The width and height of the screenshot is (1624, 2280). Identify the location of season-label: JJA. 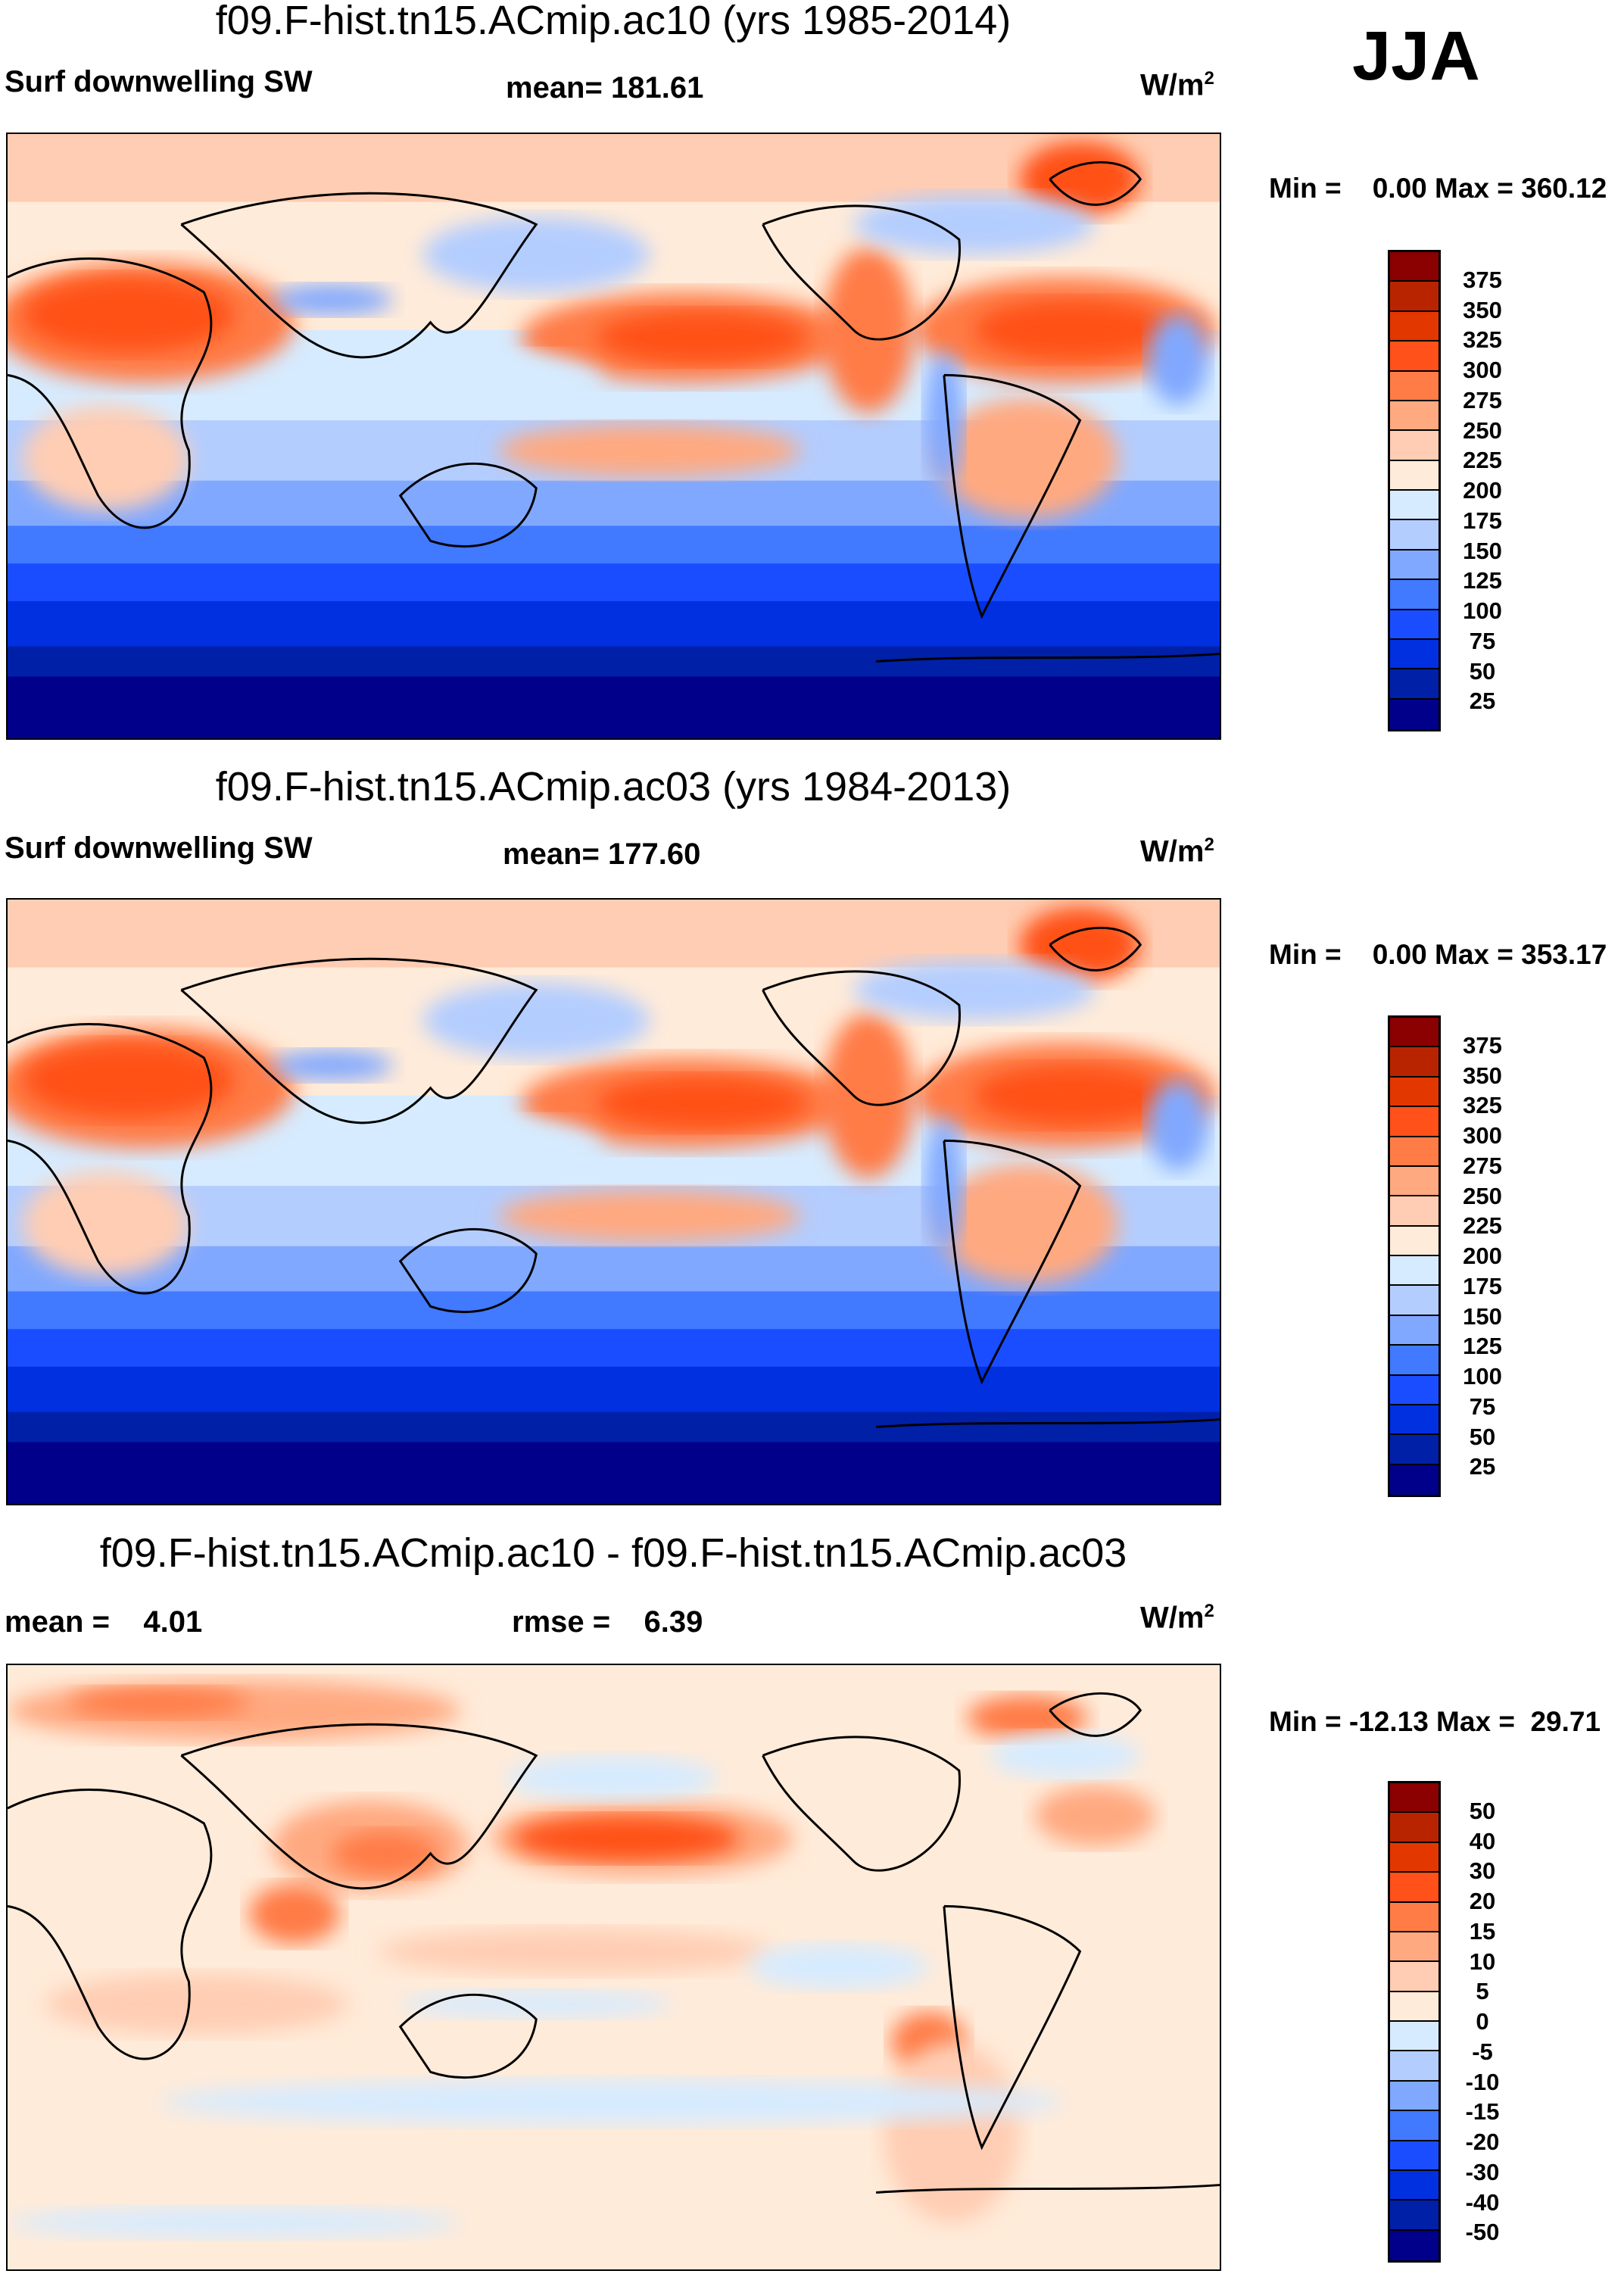
(1416, 56).